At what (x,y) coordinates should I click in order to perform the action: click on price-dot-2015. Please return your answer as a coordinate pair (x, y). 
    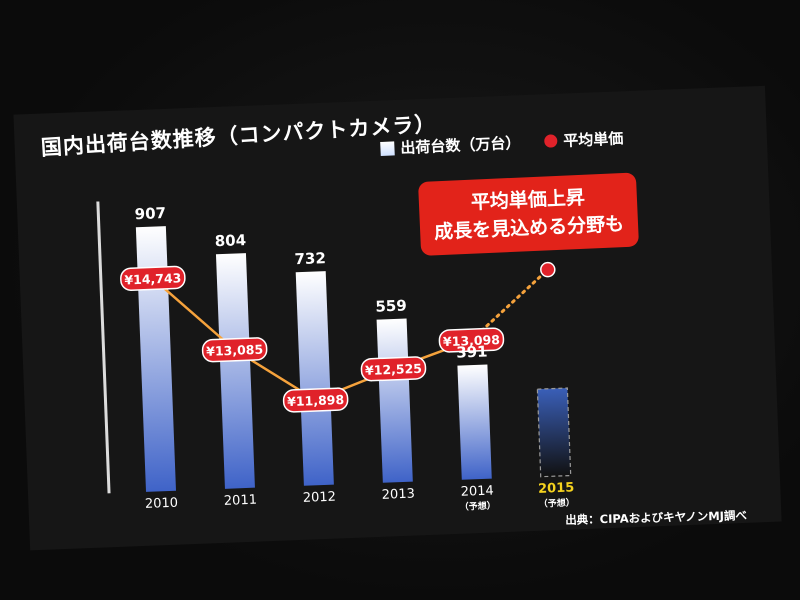
    Looking at the image, I should click on (548, 269).